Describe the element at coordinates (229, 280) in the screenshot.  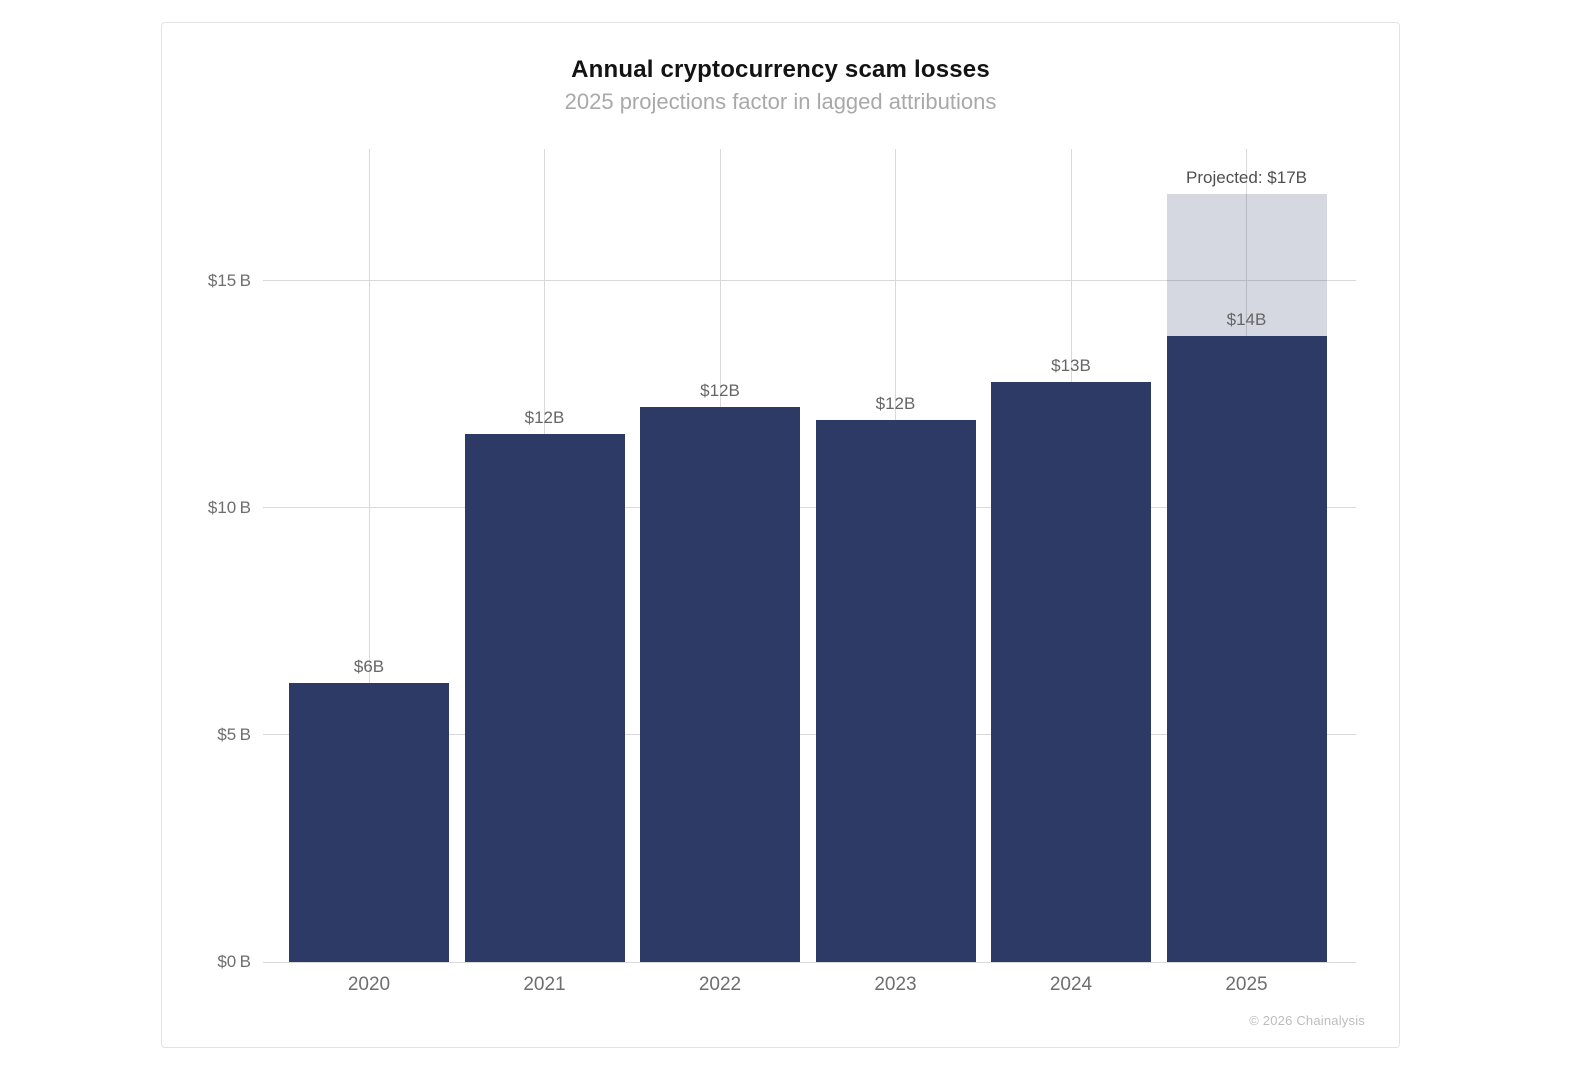
I see `y-axis-label-15: $15 B` at that location.